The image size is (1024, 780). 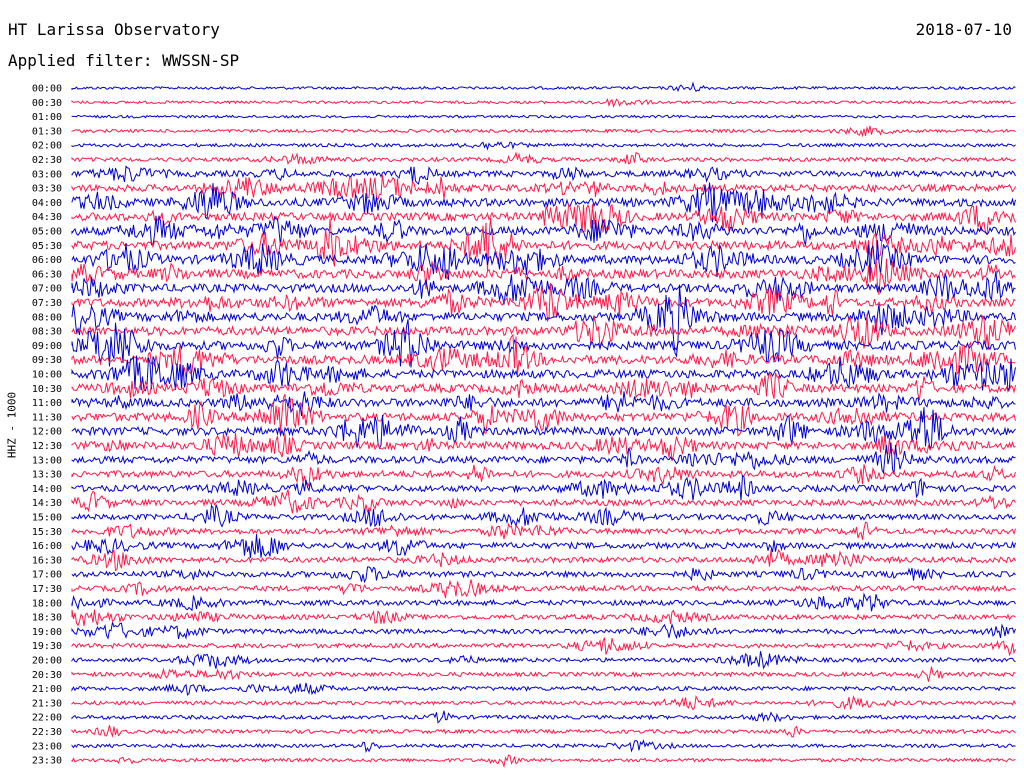 I want to click on row-tick-label: 17:00, so click(x=47, y=575).